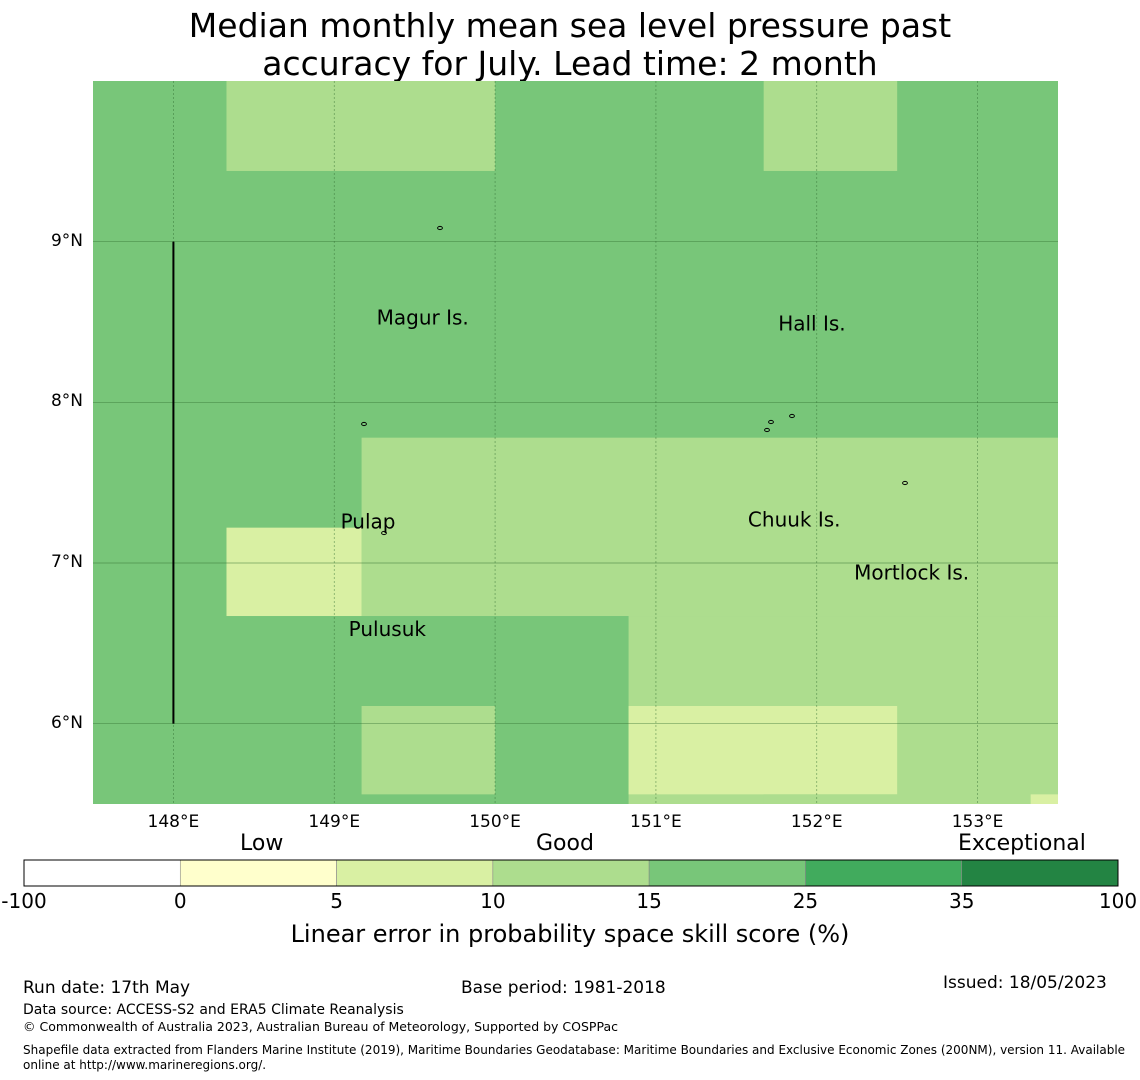 The image size is (1140, 1080). What do you see at coordinates (656, 822) in the screenshot?
I see `lon-tick-label: 151°E` at bounding box center [656, 822].